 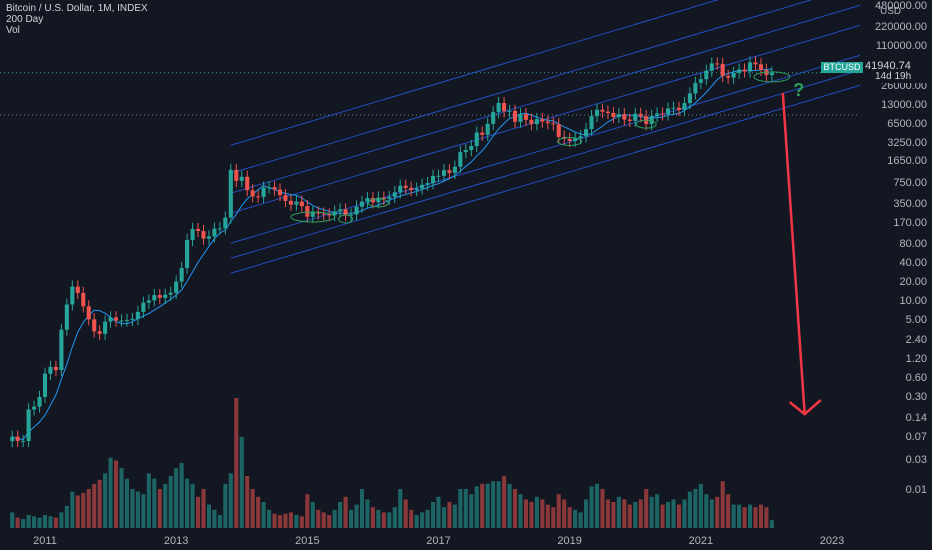 I want to click on grid, so click(x=430, y=94).